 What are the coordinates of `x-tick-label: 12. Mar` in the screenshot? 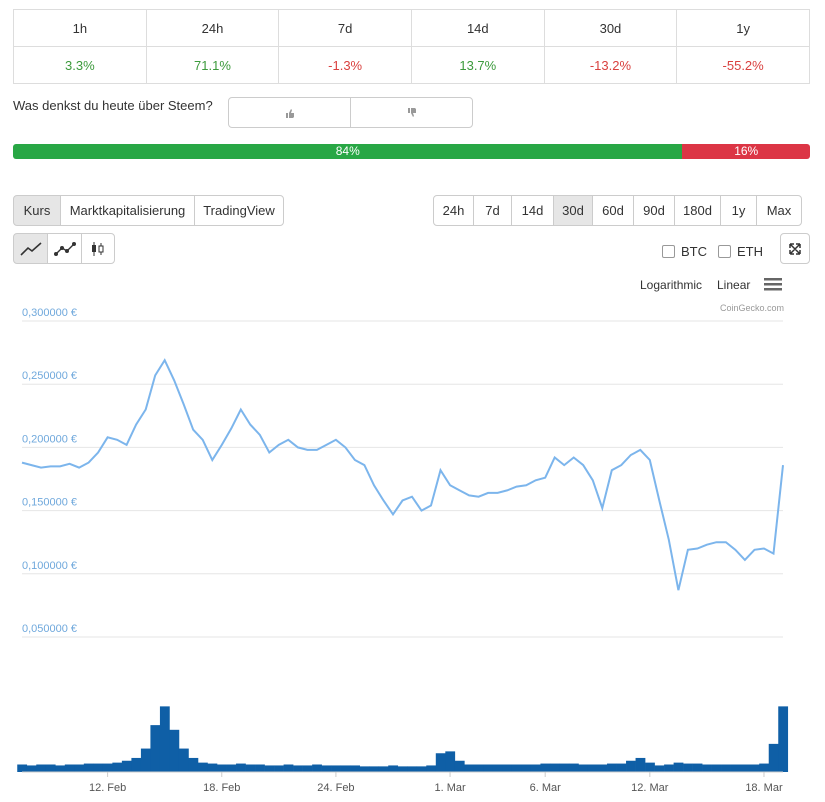 It's located at (650, 788).